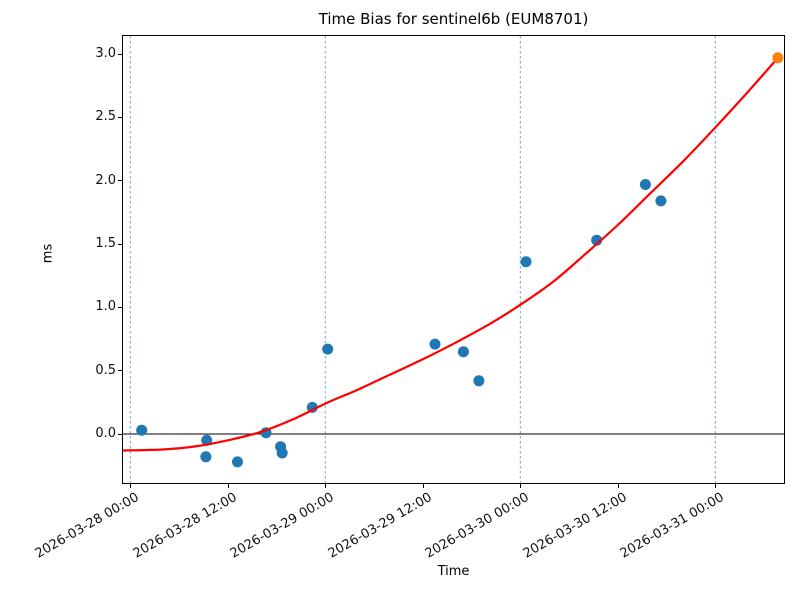  Describe the element at coordinates (380, 526) in the screenshot. I see `x-tick-label: 2026-03-29 12:00` at that location.